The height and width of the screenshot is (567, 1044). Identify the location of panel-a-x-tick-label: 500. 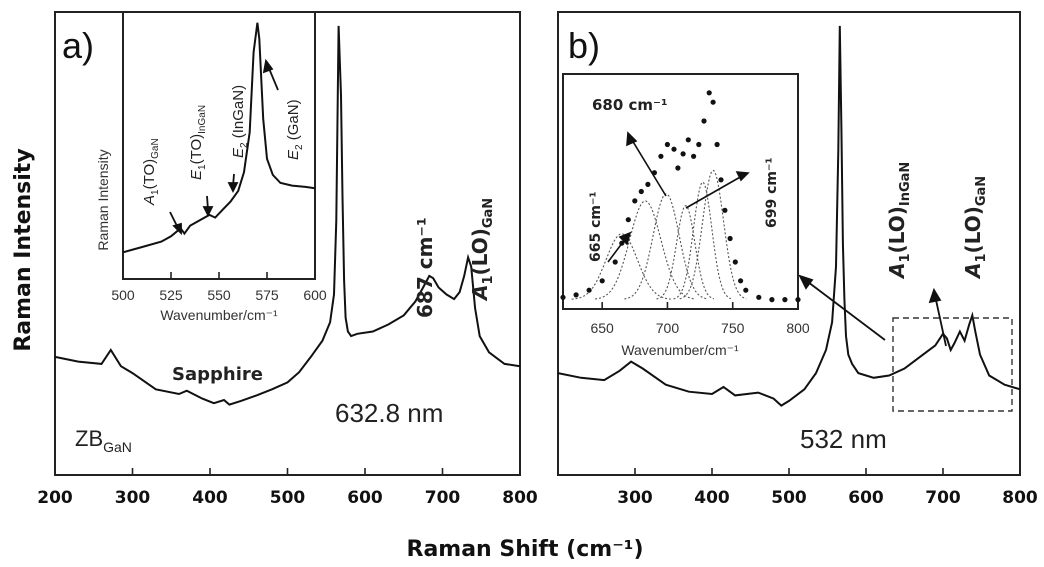
(288, 498).